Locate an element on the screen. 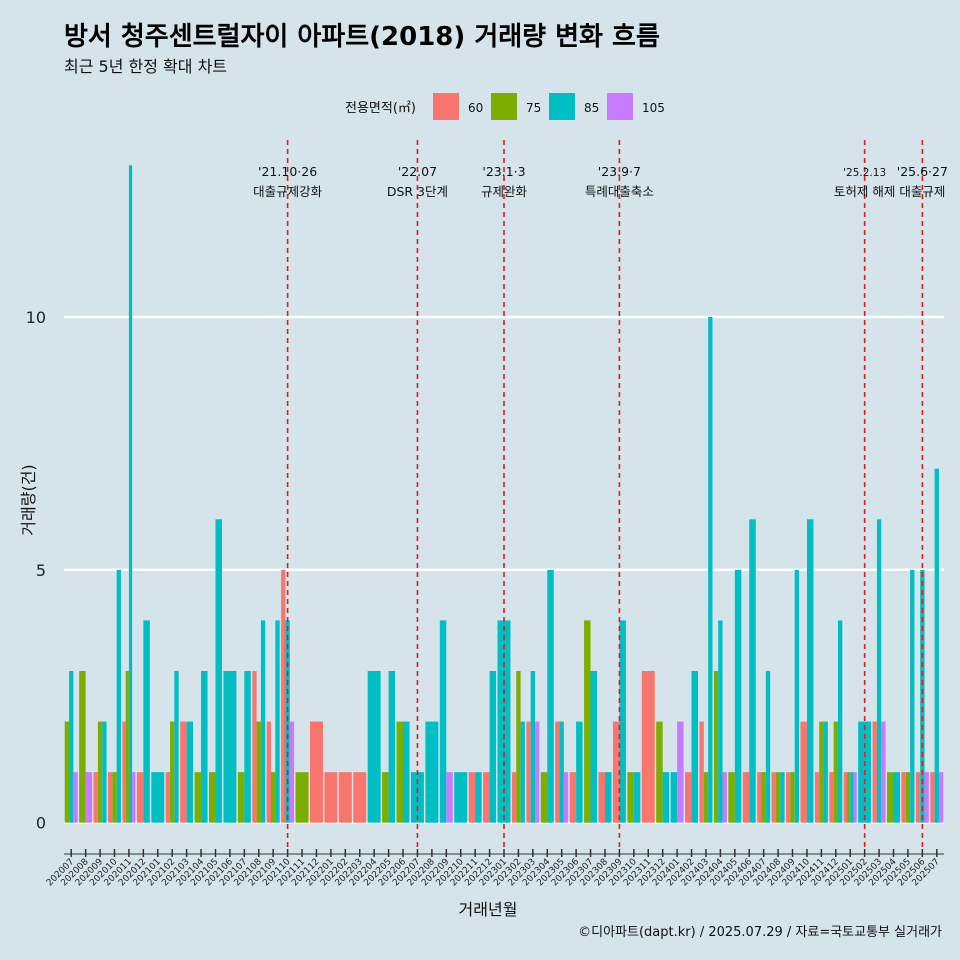 The image size is (960, 960). event-label: DSR 3단계 is located at coordinates (417, 191).